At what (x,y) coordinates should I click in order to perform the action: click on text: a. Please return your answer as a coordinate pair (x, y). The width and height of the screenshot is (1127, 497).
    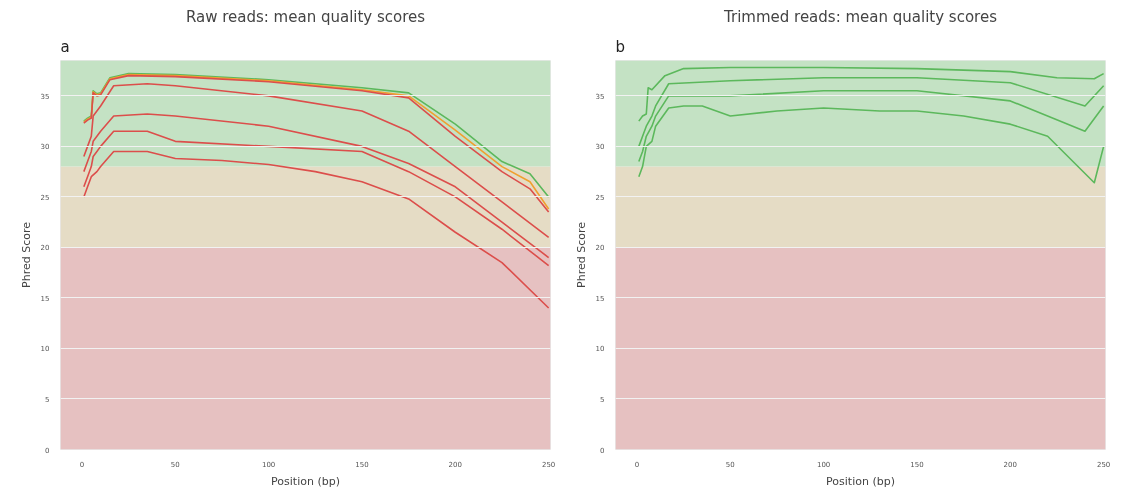
    Looking at the image, I should click on (65, 46).